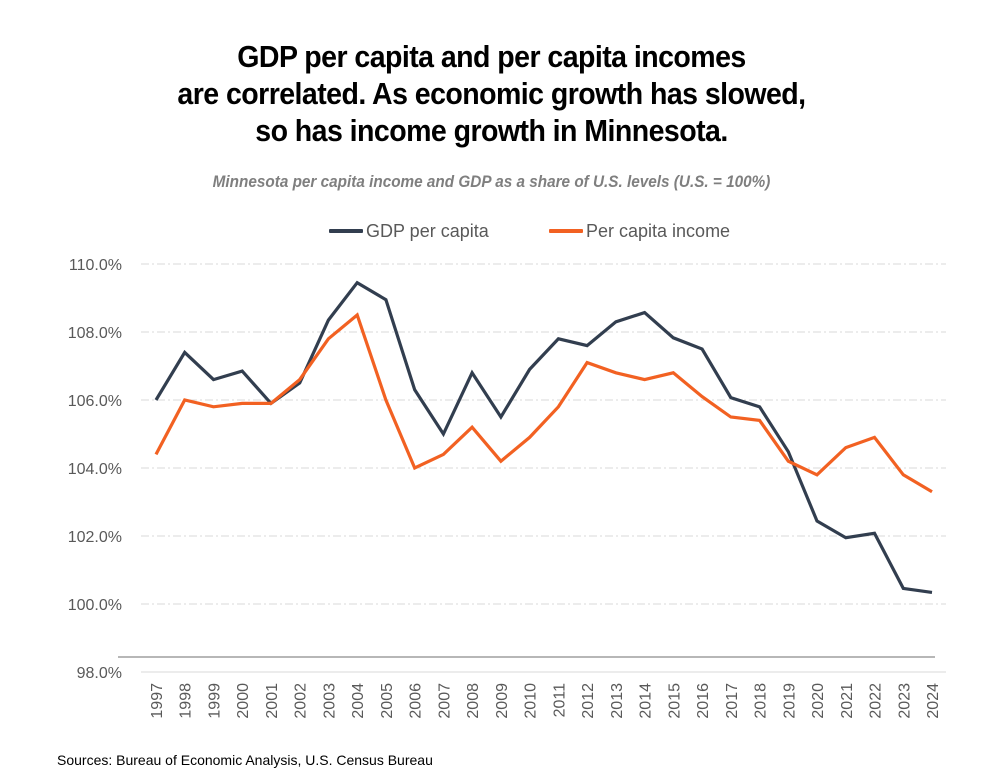 Image resolution: width=983 pixels, height=774 pixels. I want to click on y-tick-label: 108.0%, so click(95, 333).